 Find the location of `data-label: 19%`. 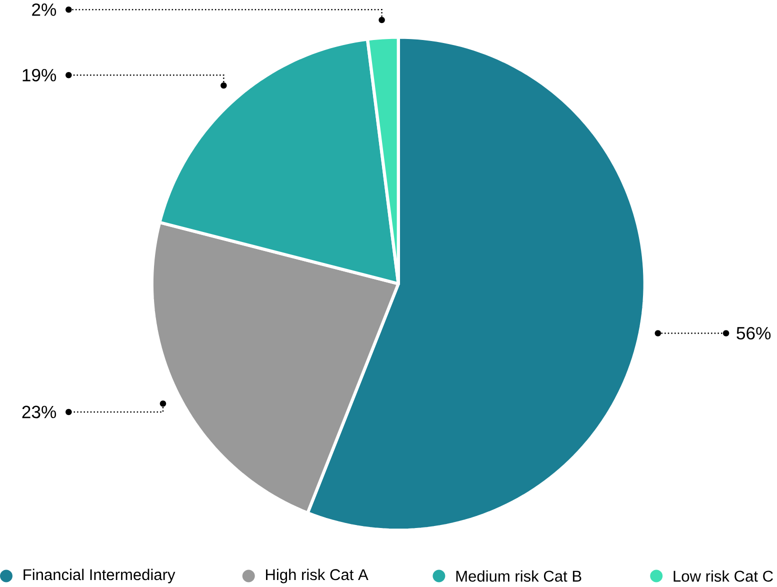

data-label: 19% is located at coordinates (39, 75).